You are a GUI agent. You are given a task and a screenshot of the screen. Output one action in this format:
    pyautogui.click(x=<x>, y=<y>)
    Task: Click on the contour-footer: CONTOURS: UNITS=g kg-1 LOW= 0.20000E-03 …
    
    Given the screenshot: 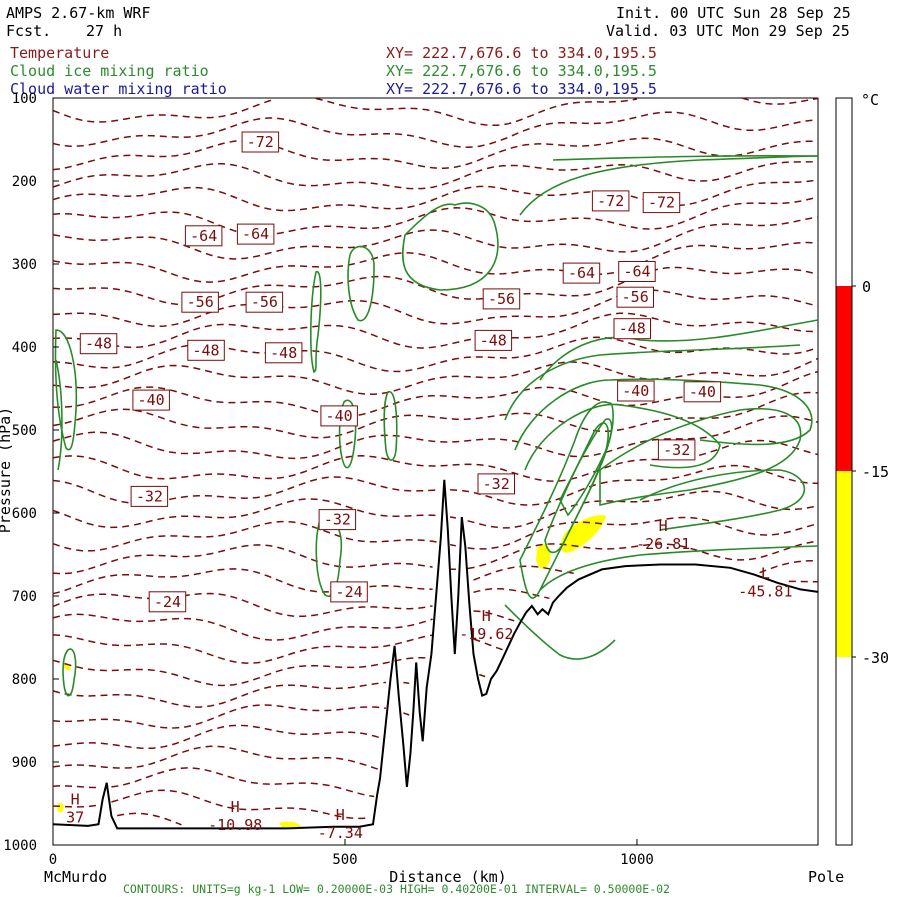 What is the action you would take?
    pyautogui.click(x=396, y=889)
    